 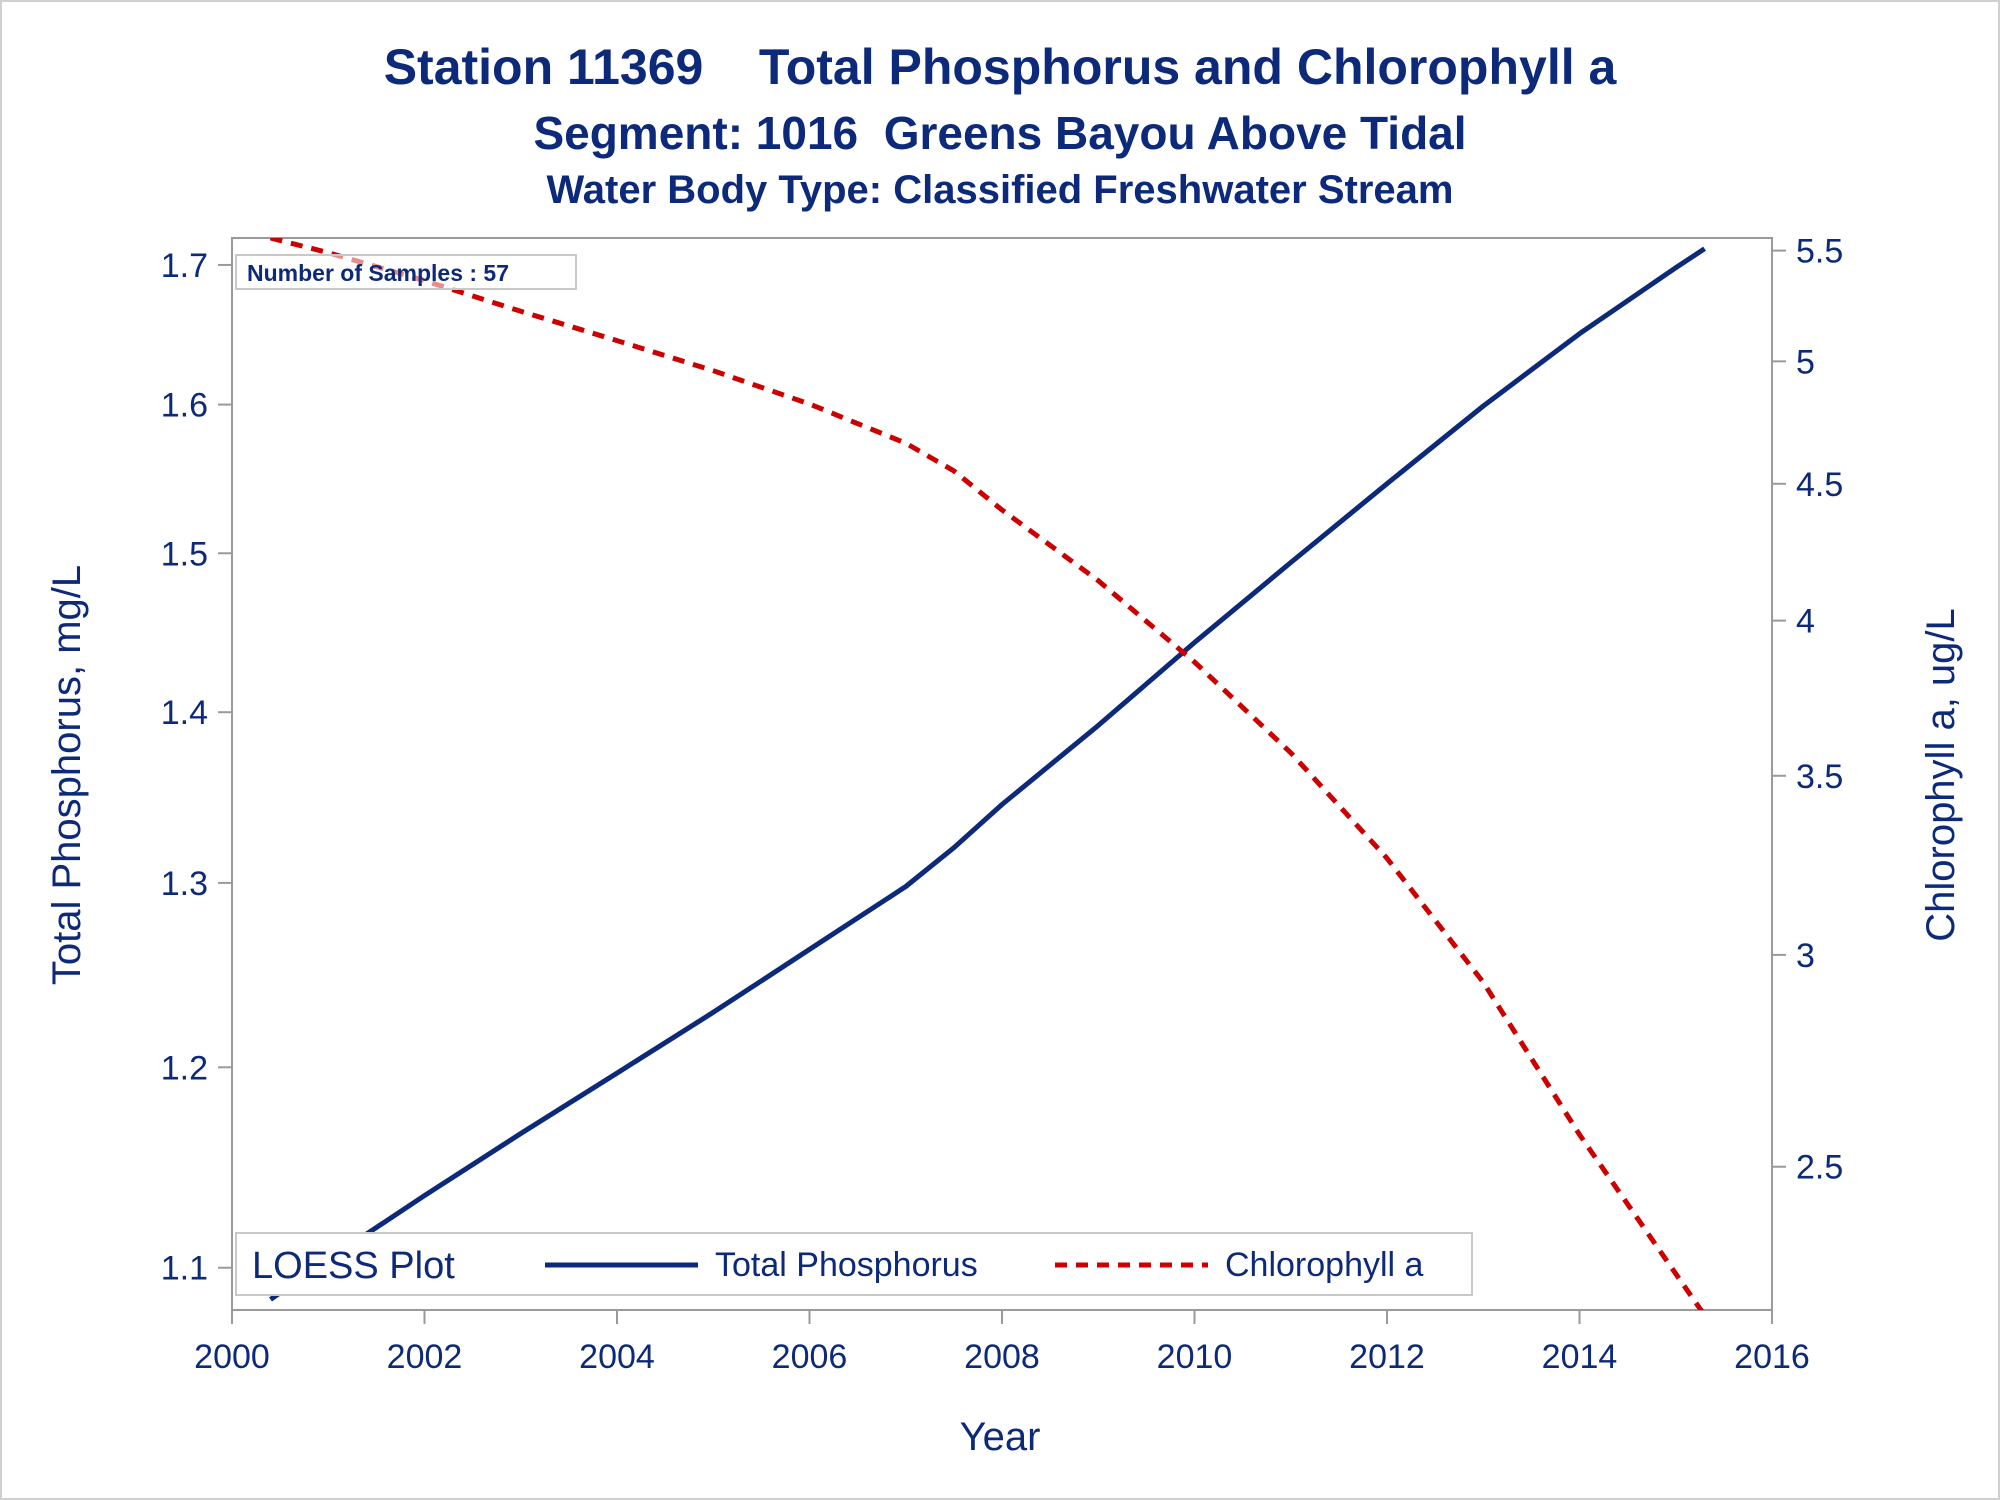 What do you see at coordinates (184, 266) in the screenshot?
I see `y-tick-label: 1.7` at bounding box center [184, 266].